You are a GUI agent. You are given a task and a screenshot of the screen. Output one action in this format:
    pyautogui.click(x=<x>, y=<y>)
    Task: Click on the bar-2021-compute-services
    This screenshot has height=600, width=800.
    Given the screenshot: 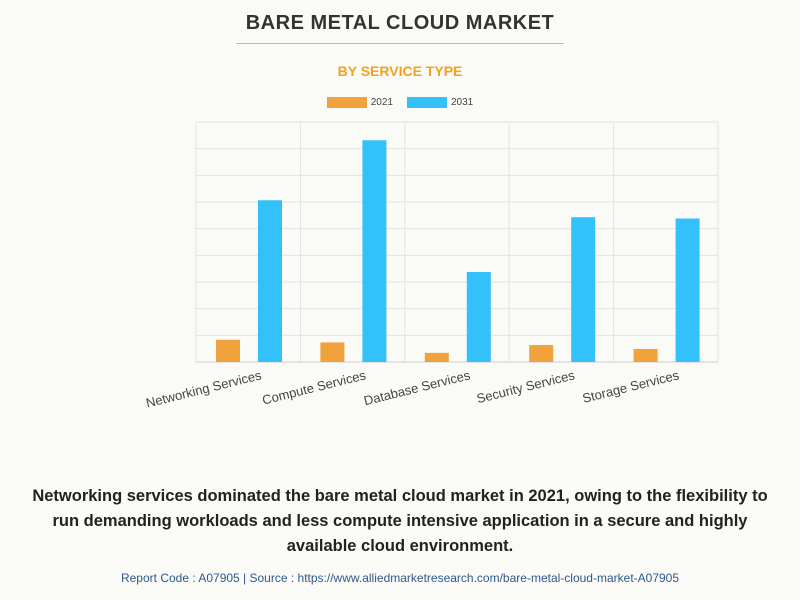 What is the action you would take?
    pyautogui.click(x=332, y=352)
    